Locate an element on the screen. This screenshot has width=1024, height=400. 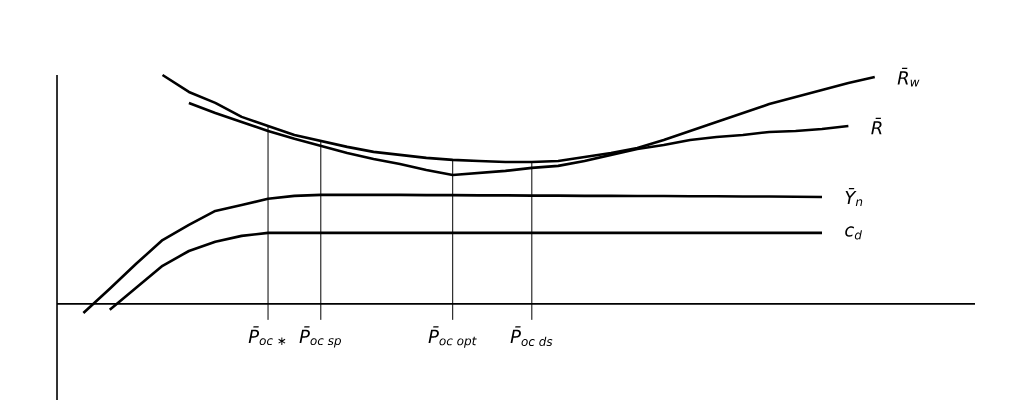
series-label: $\text{c}_{\text{d}}$ is located at coordinates (853, 233).